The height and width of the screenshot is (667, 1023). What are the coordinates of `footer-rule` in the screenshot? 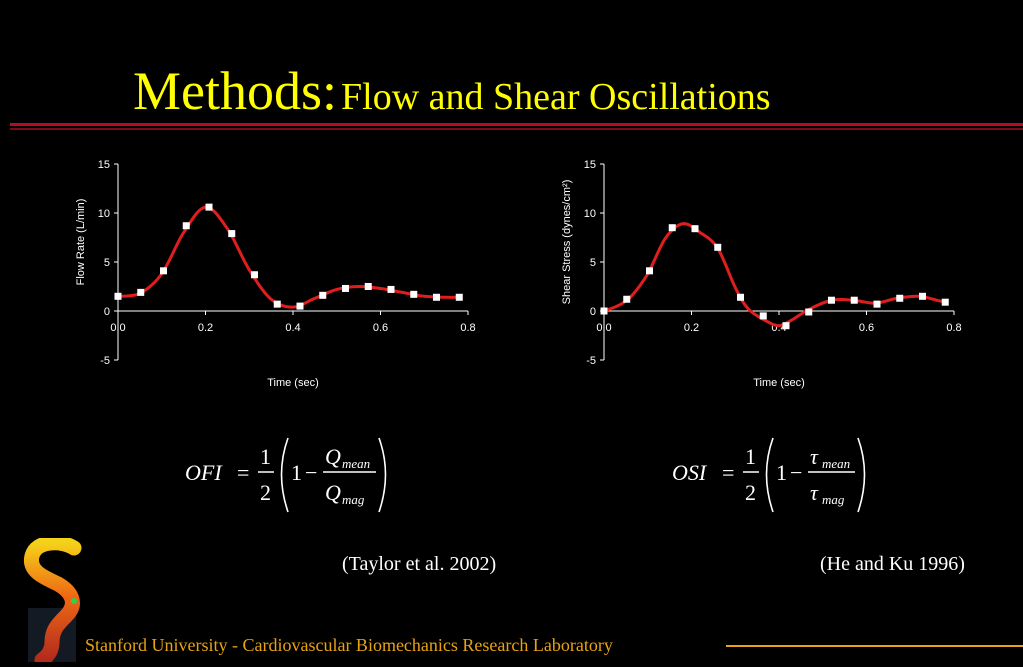 It's located at (874, 646).